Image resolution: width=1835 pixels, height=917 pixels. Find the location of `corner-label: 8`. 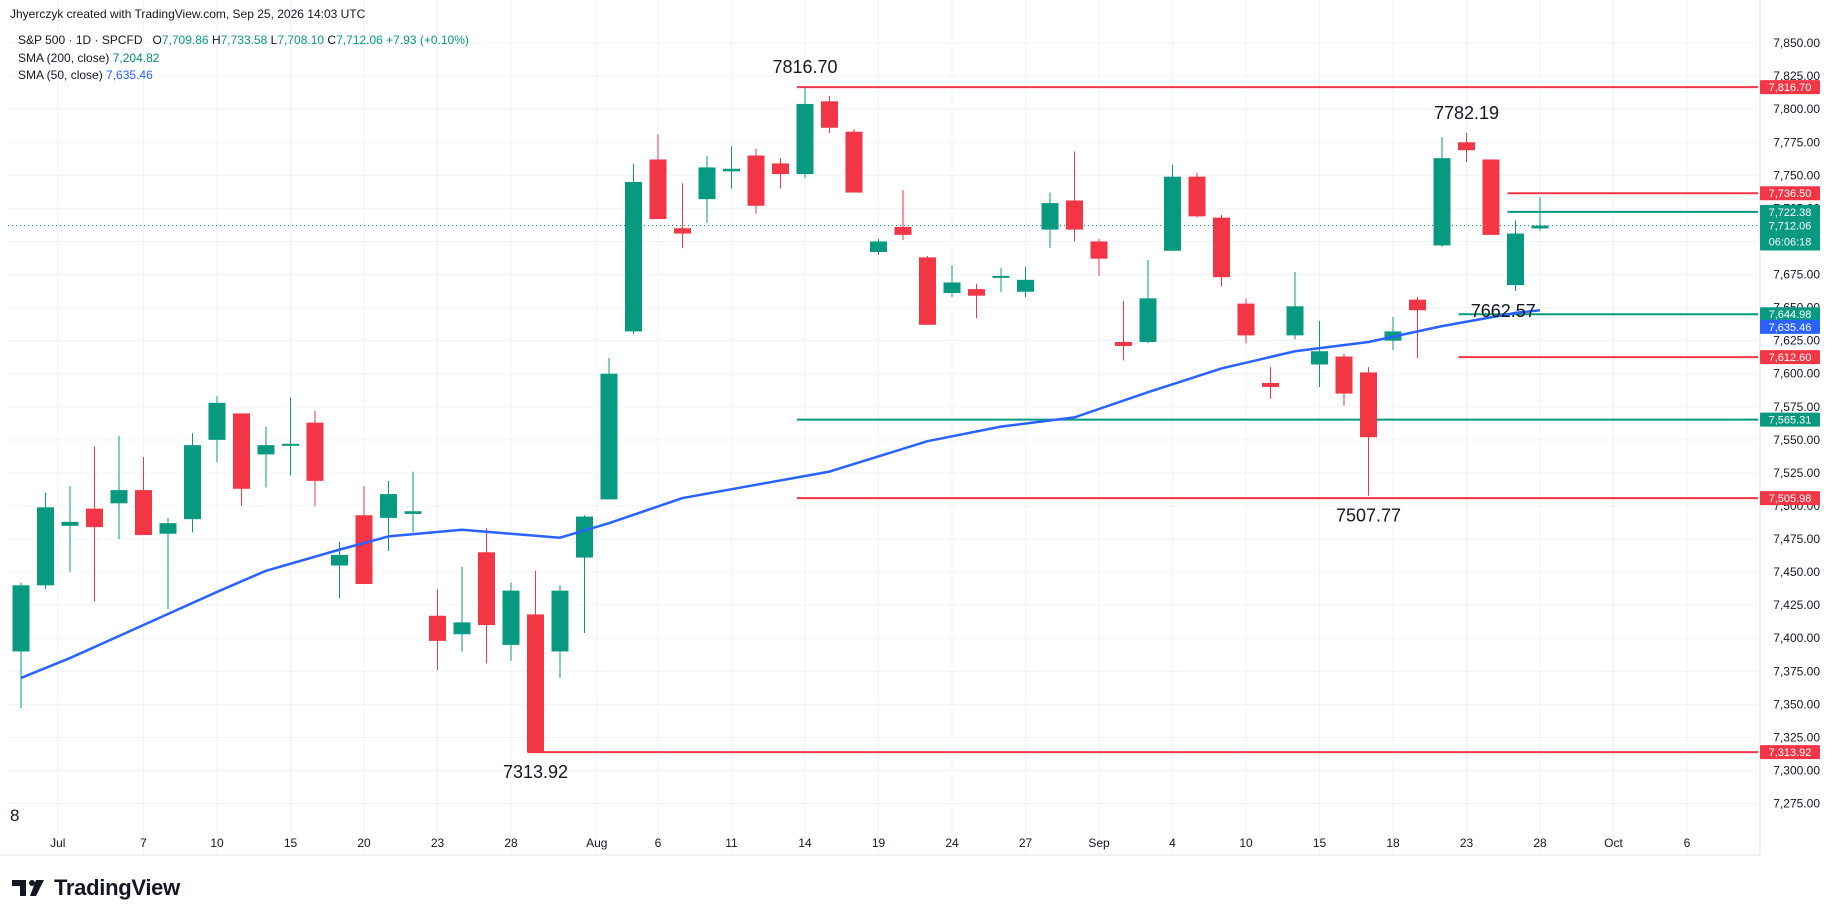

corner-label: 8 is located at coordinates (15, 815).